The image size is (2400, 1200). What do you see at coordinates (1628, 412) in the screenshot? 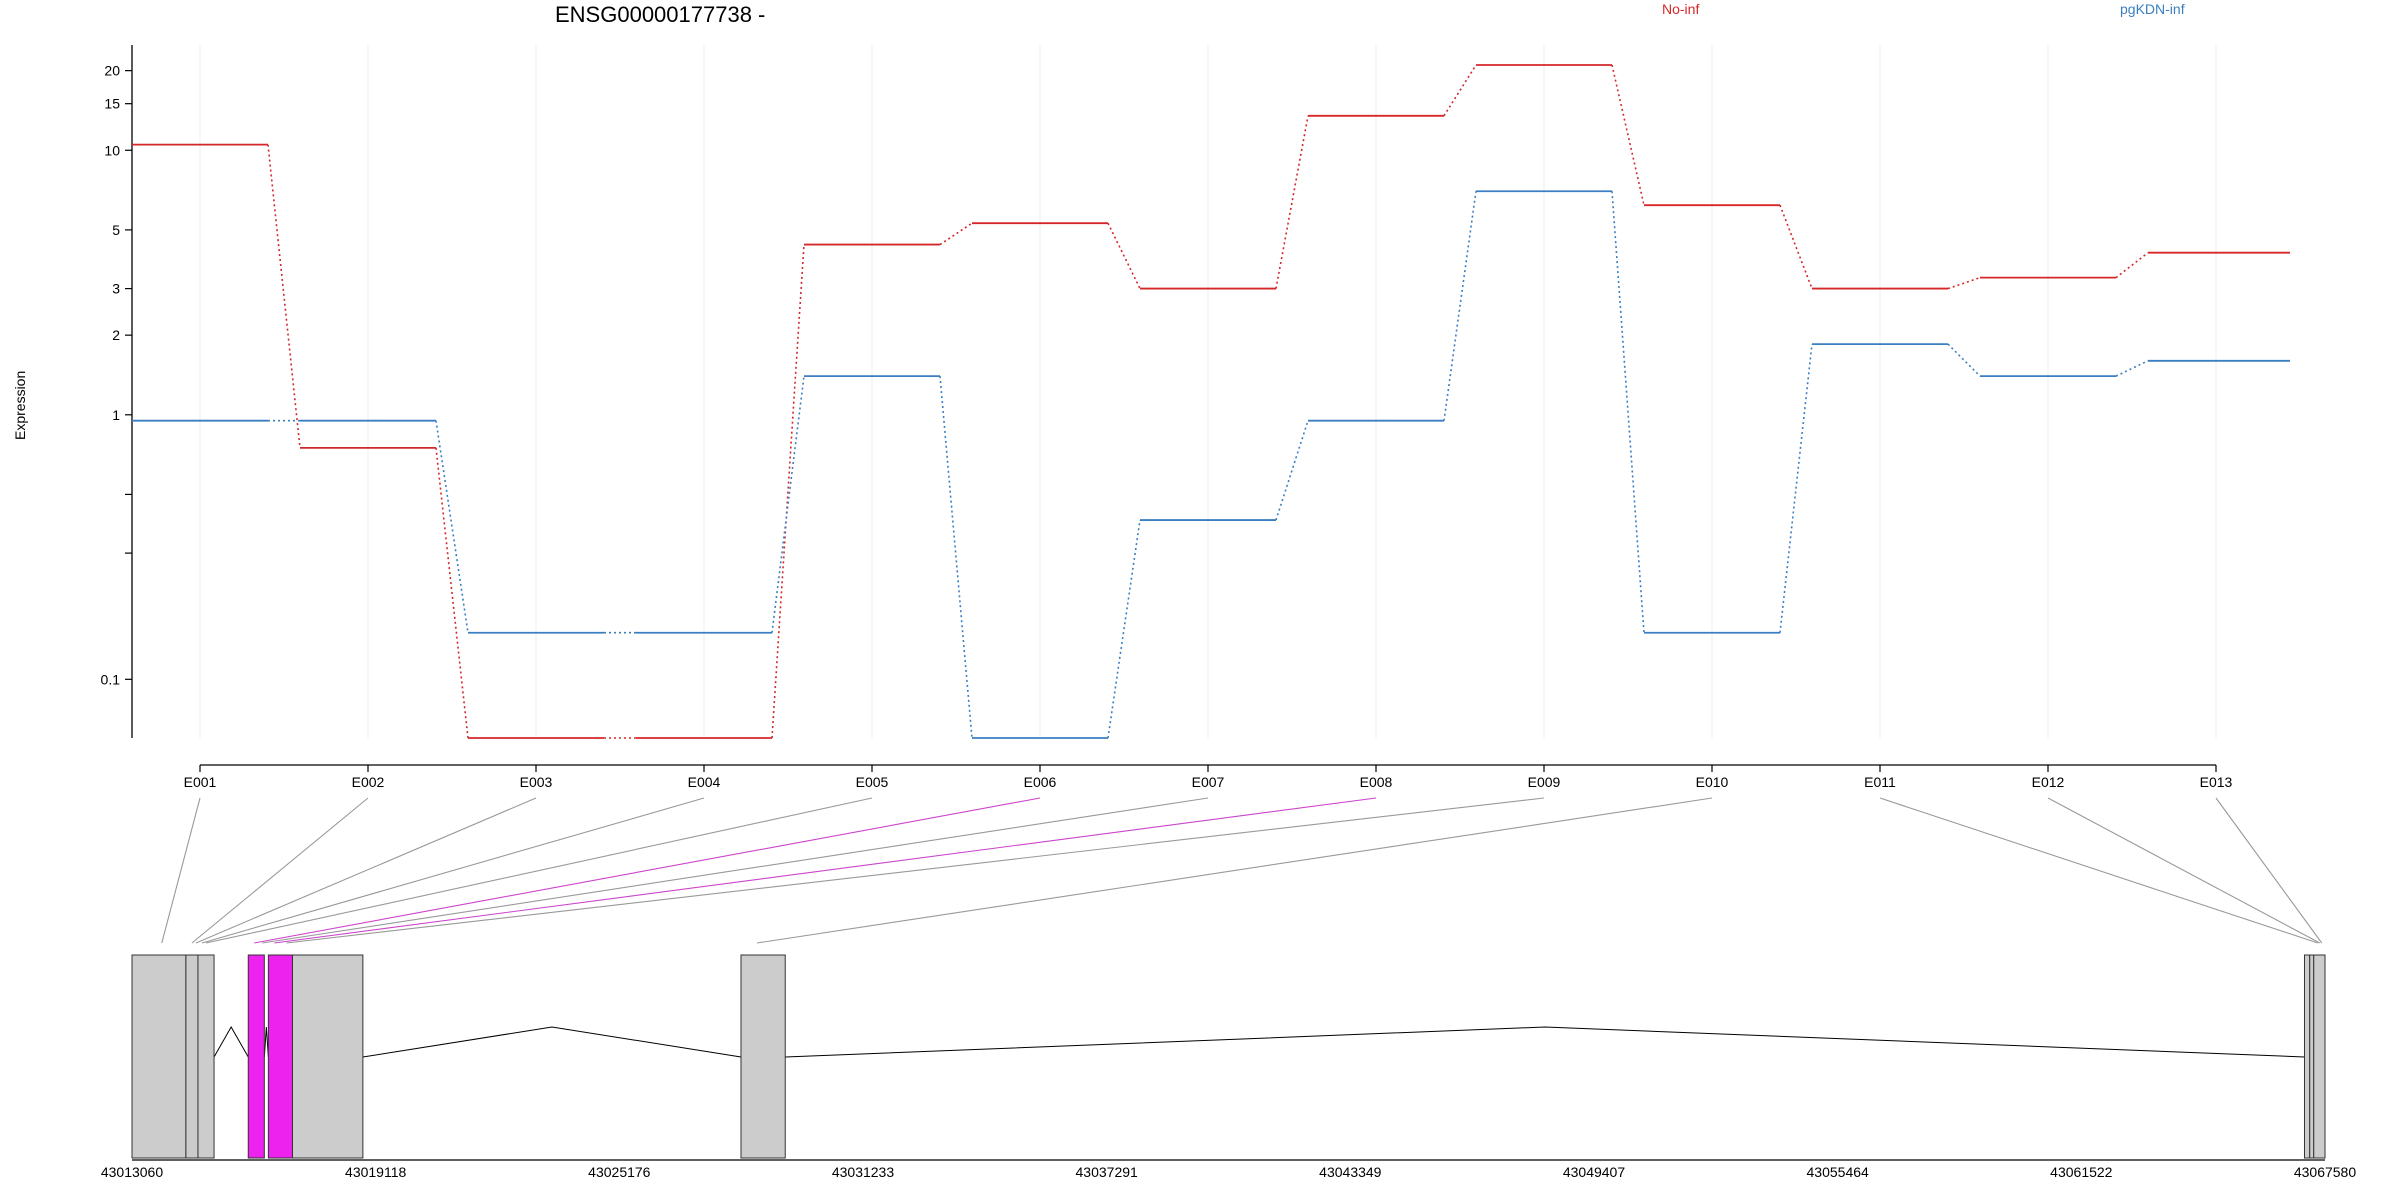
I see `connector-pgKDN-inf-E009` at bounding box center [1628, 412].